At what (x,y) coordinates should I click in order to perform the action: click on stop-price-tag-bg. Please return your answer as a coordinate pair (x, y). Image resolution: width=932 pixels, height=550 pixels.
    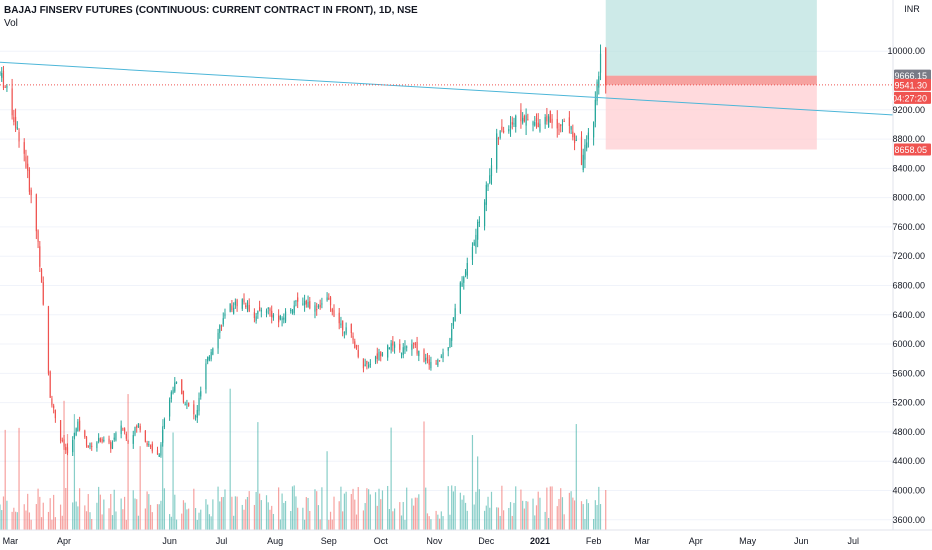
    Looking at the image, I should click on (912, 149).